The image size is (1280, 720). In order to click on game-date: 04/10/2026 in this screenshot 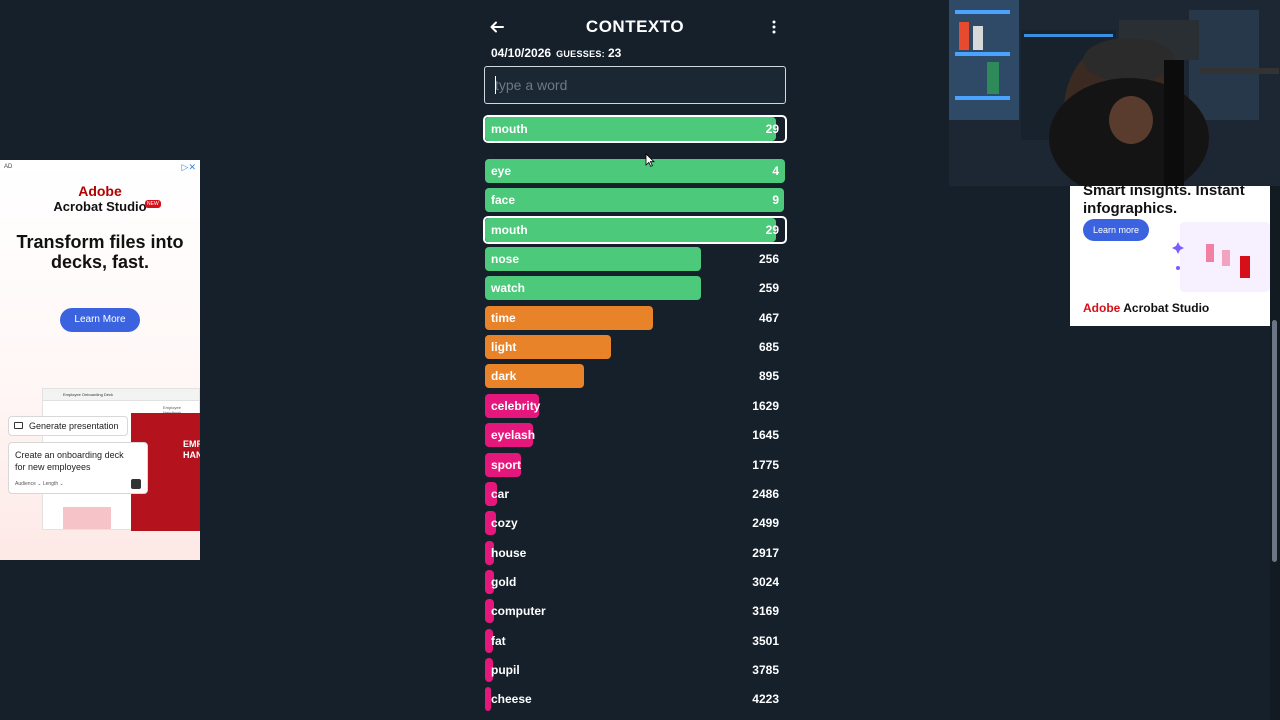, I will do `click(521, 53)`.